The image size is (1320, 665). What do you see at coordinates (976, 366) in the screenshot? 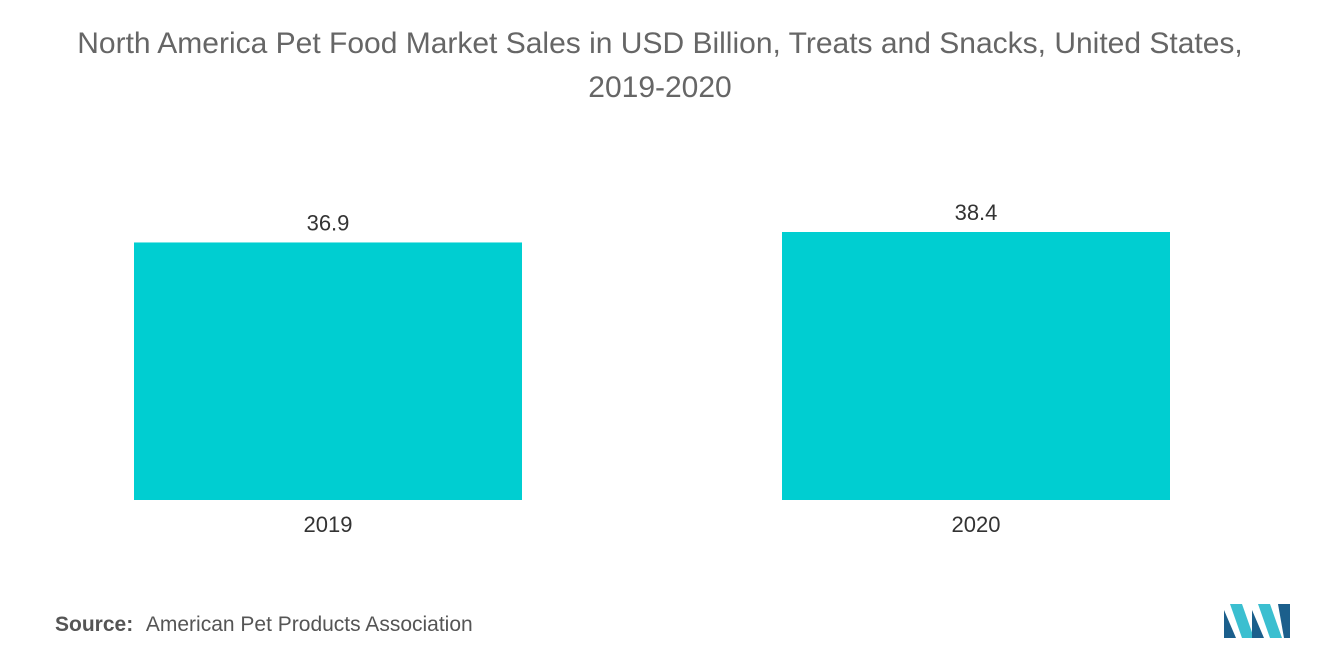
I see `bar-2020` at bounding box center [976, 366].